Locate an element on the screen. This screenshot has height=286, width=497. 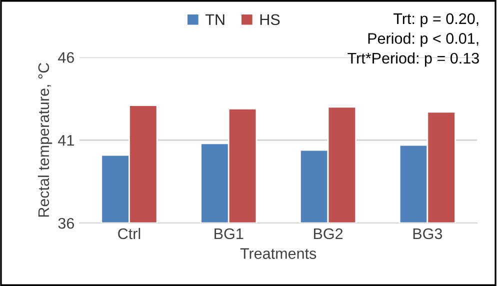
x-tick-label: BG2 is located at coordinates (328, 234).